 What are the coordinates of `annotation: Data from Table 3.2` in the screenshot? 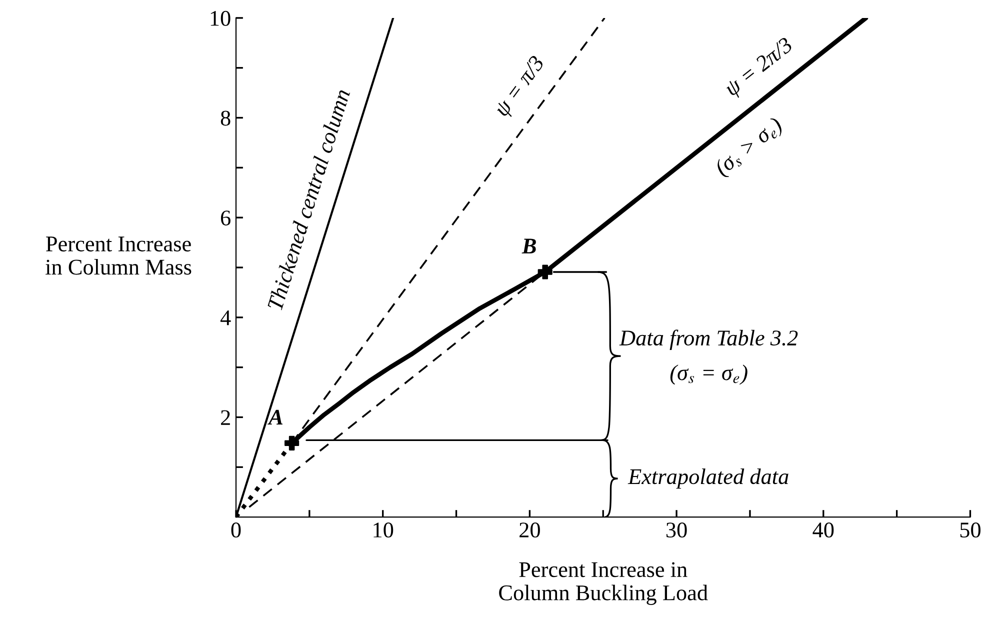 It's located at (708, 340).